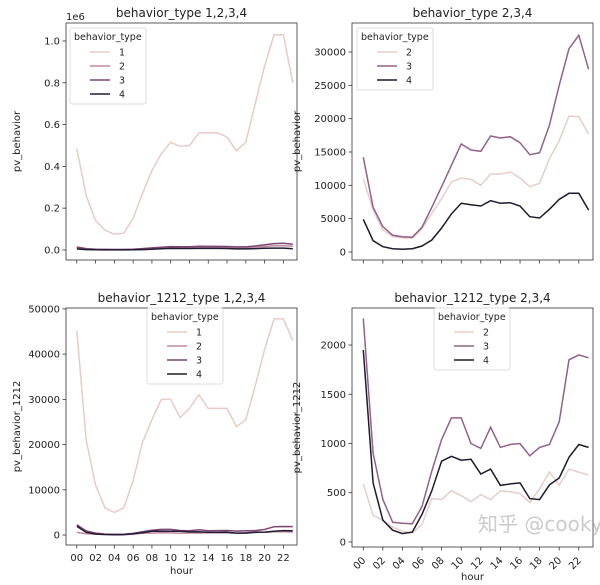 The height and width of the screenshot is (585, 600). What do you see at coordinates (330, 153) in the screenshot?
I see `y-tick-label: 15000` at bounding box center [330, 153].